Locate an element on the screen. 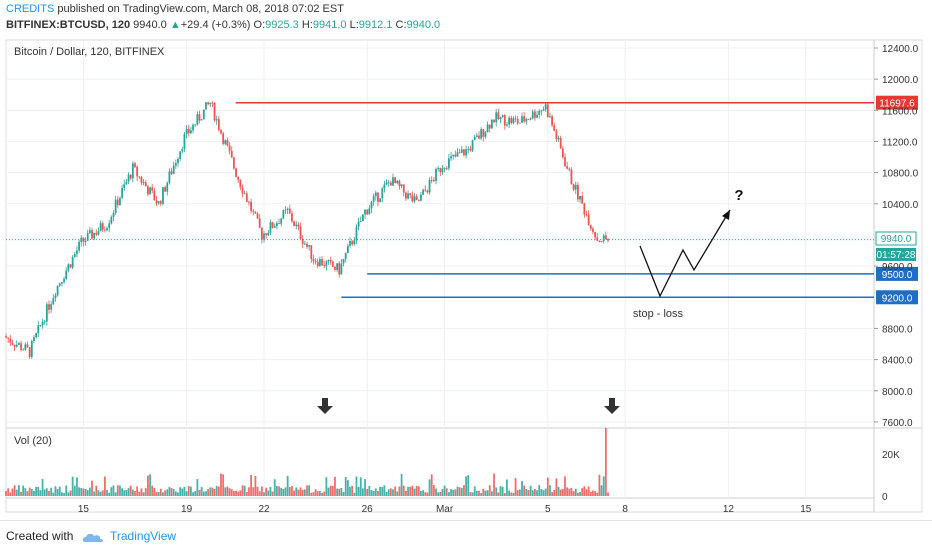  price-tick-label: 8800.0 is located at coordinates (897, 329).